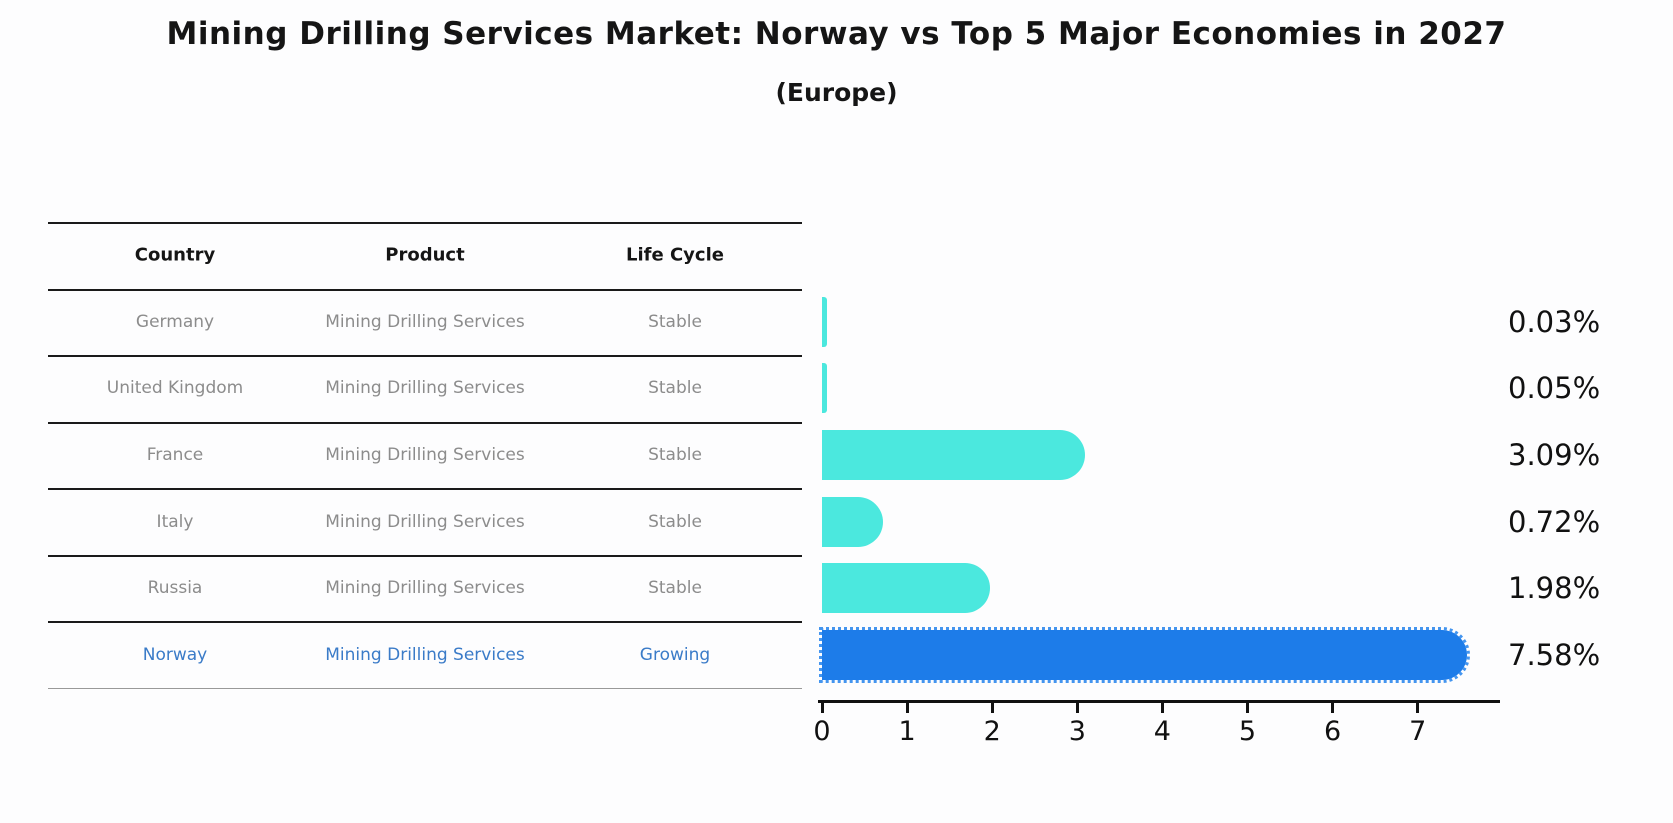 The width and height of the screenshot is (1673, 823). What do you see at coordinates (1159, 701) in the screenshot?
I see `x-axis-line` at bounding box center [1159, 701].